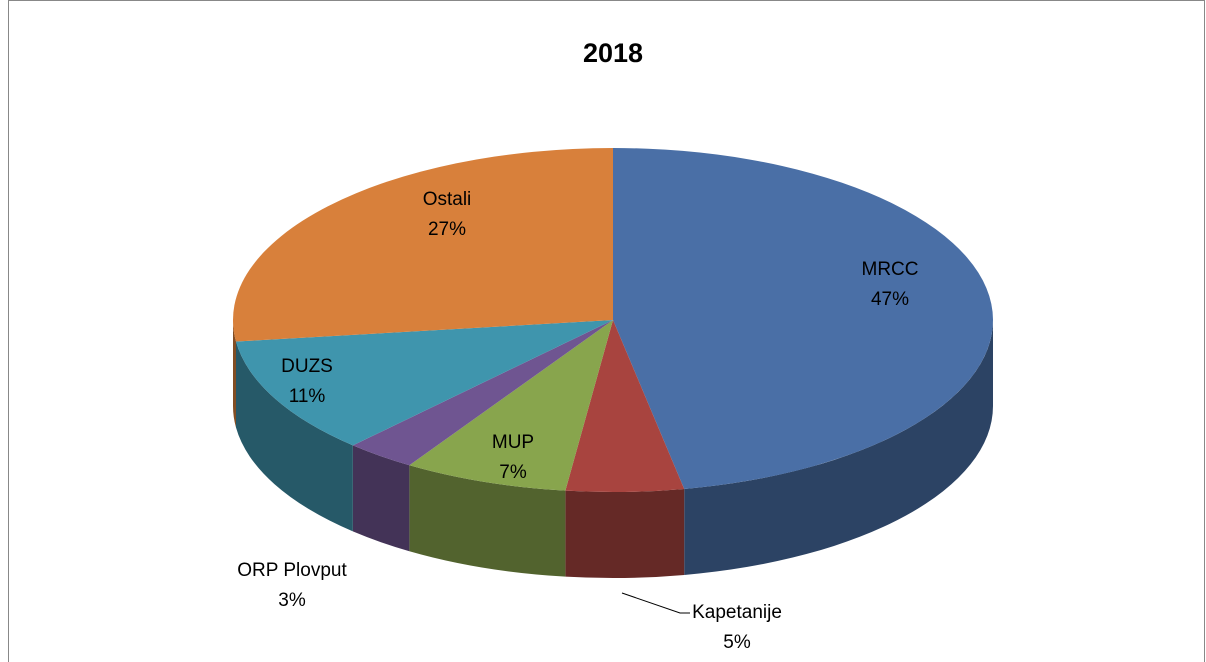 The height and width of the screenshot is (662, 1206). I want to click on data-label-value: 47%, so click(890, 299).